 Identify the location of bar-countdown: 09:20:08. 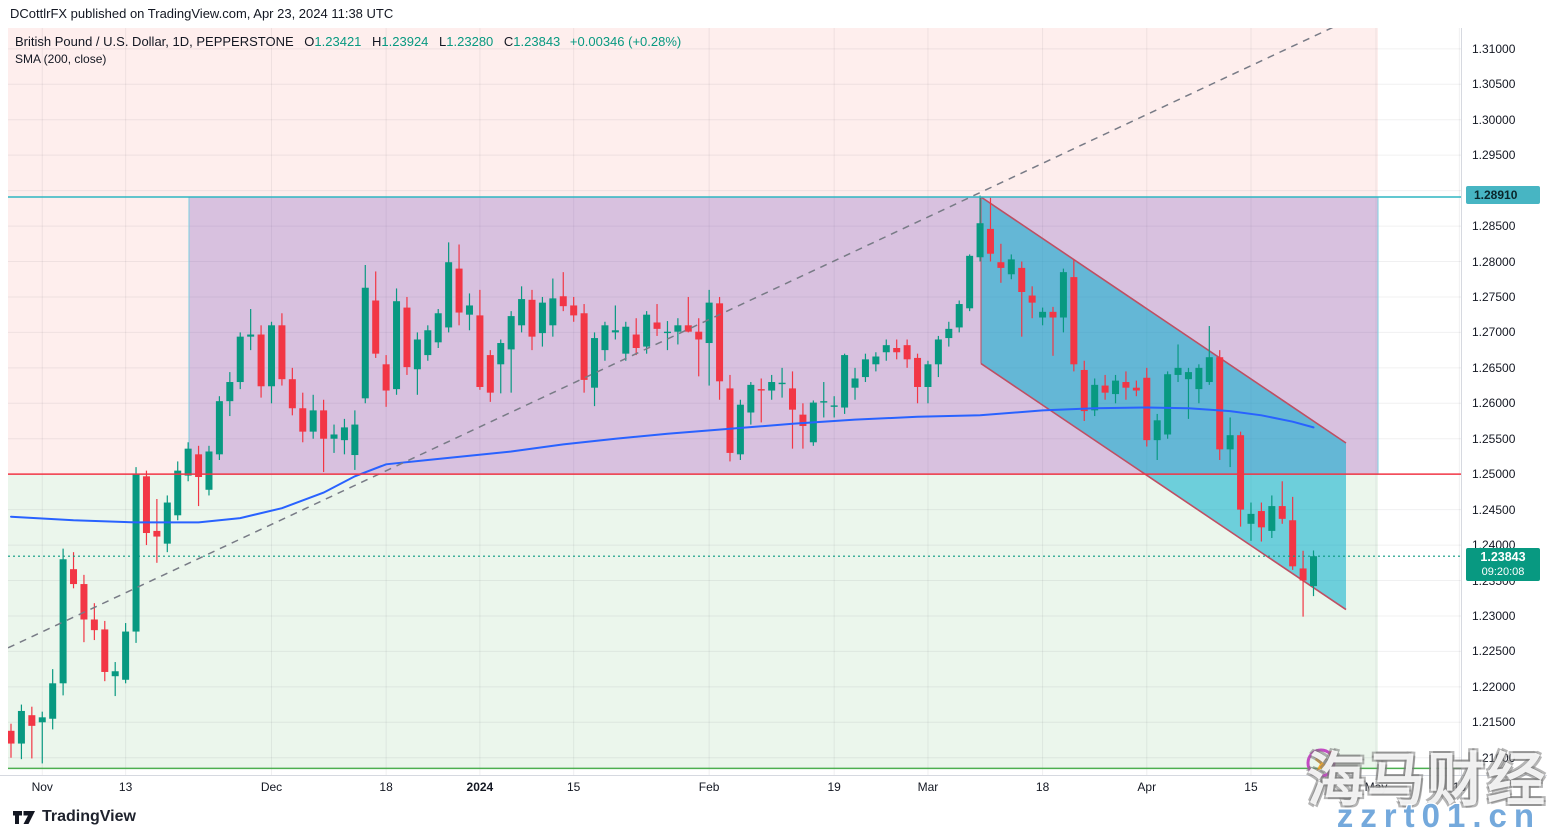
(1503, 572).